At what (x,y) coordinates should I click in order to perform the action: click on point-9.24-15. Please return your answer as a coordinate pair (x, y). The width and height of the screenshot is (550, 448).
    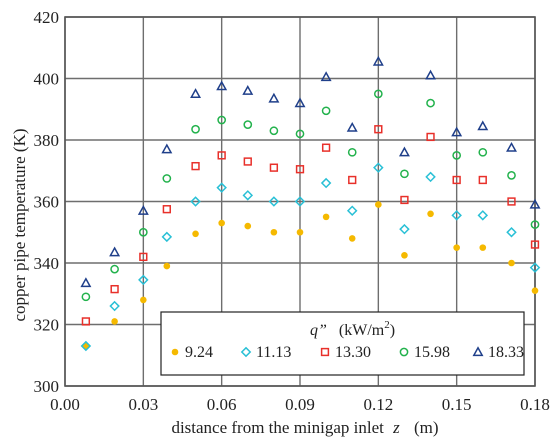
    Looking at the image, I should click on (483, 247).